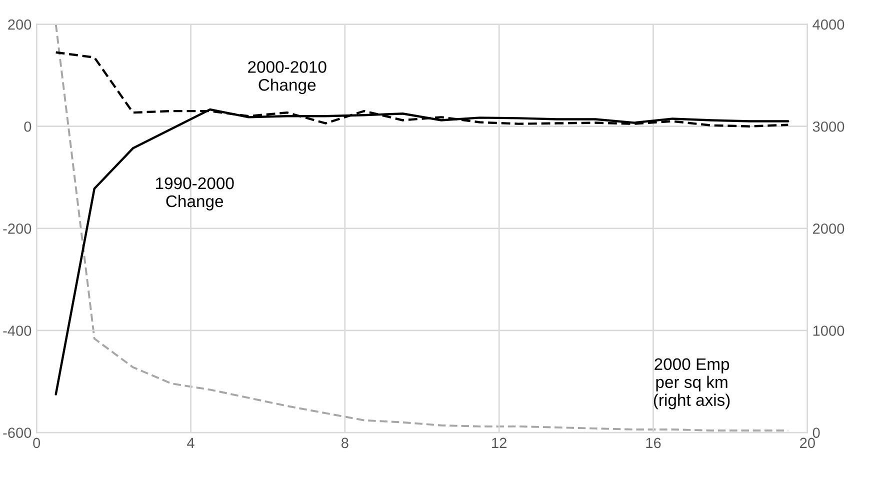  Describe the element at coordinates (20, 24) in the screenshot. I see `y-tick-label: 200` at that location.